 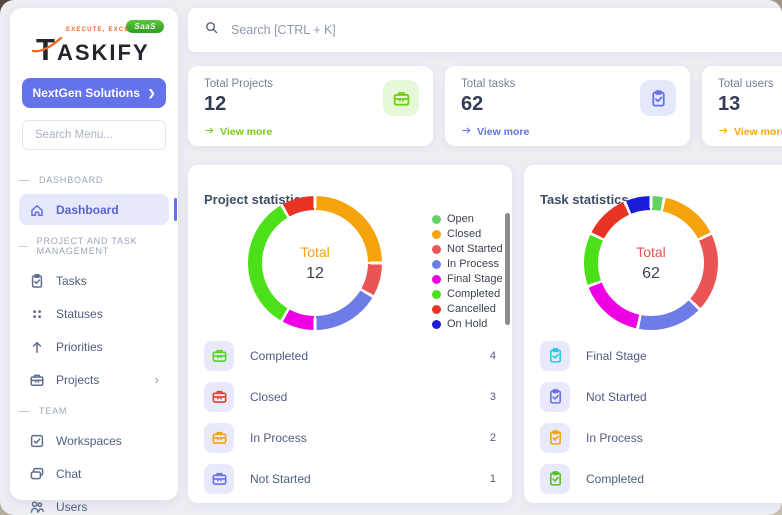 I want to click on summary-card-total-tasks: Total tasks 62 View more, so click(x=567, y=106).